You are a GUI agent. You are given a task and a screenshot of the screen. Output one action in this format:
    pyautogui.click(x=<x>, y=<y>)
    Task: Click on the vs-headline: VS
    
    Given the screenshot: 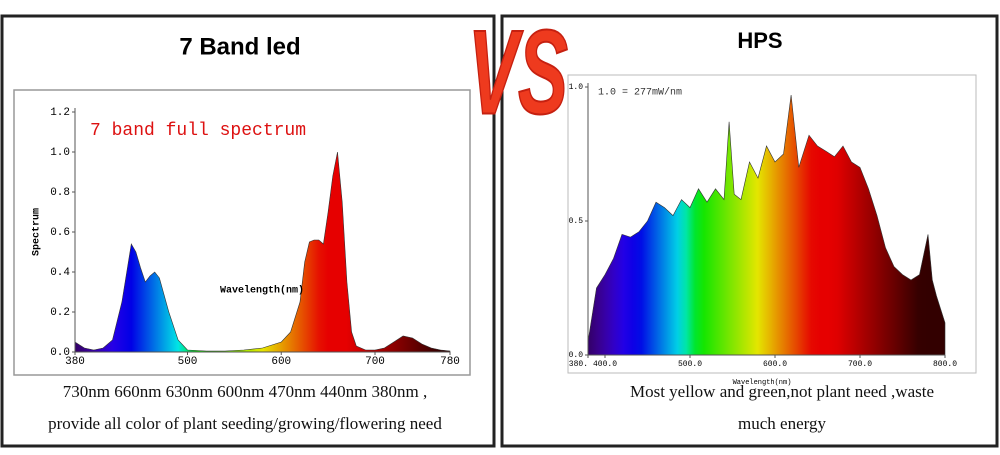 What is the action you would take?
    pyautogui.click(x=518, y=73)
    